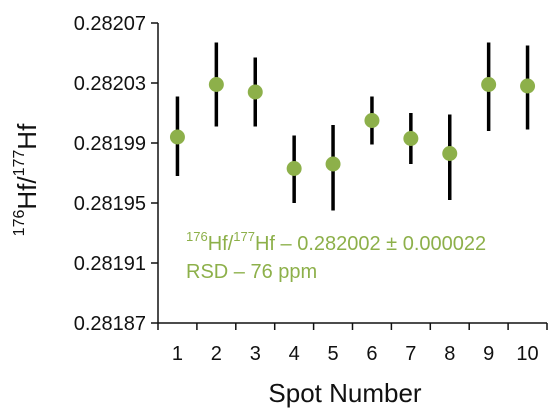  I want to click on x-tick-label: 6, so click(371, 354).